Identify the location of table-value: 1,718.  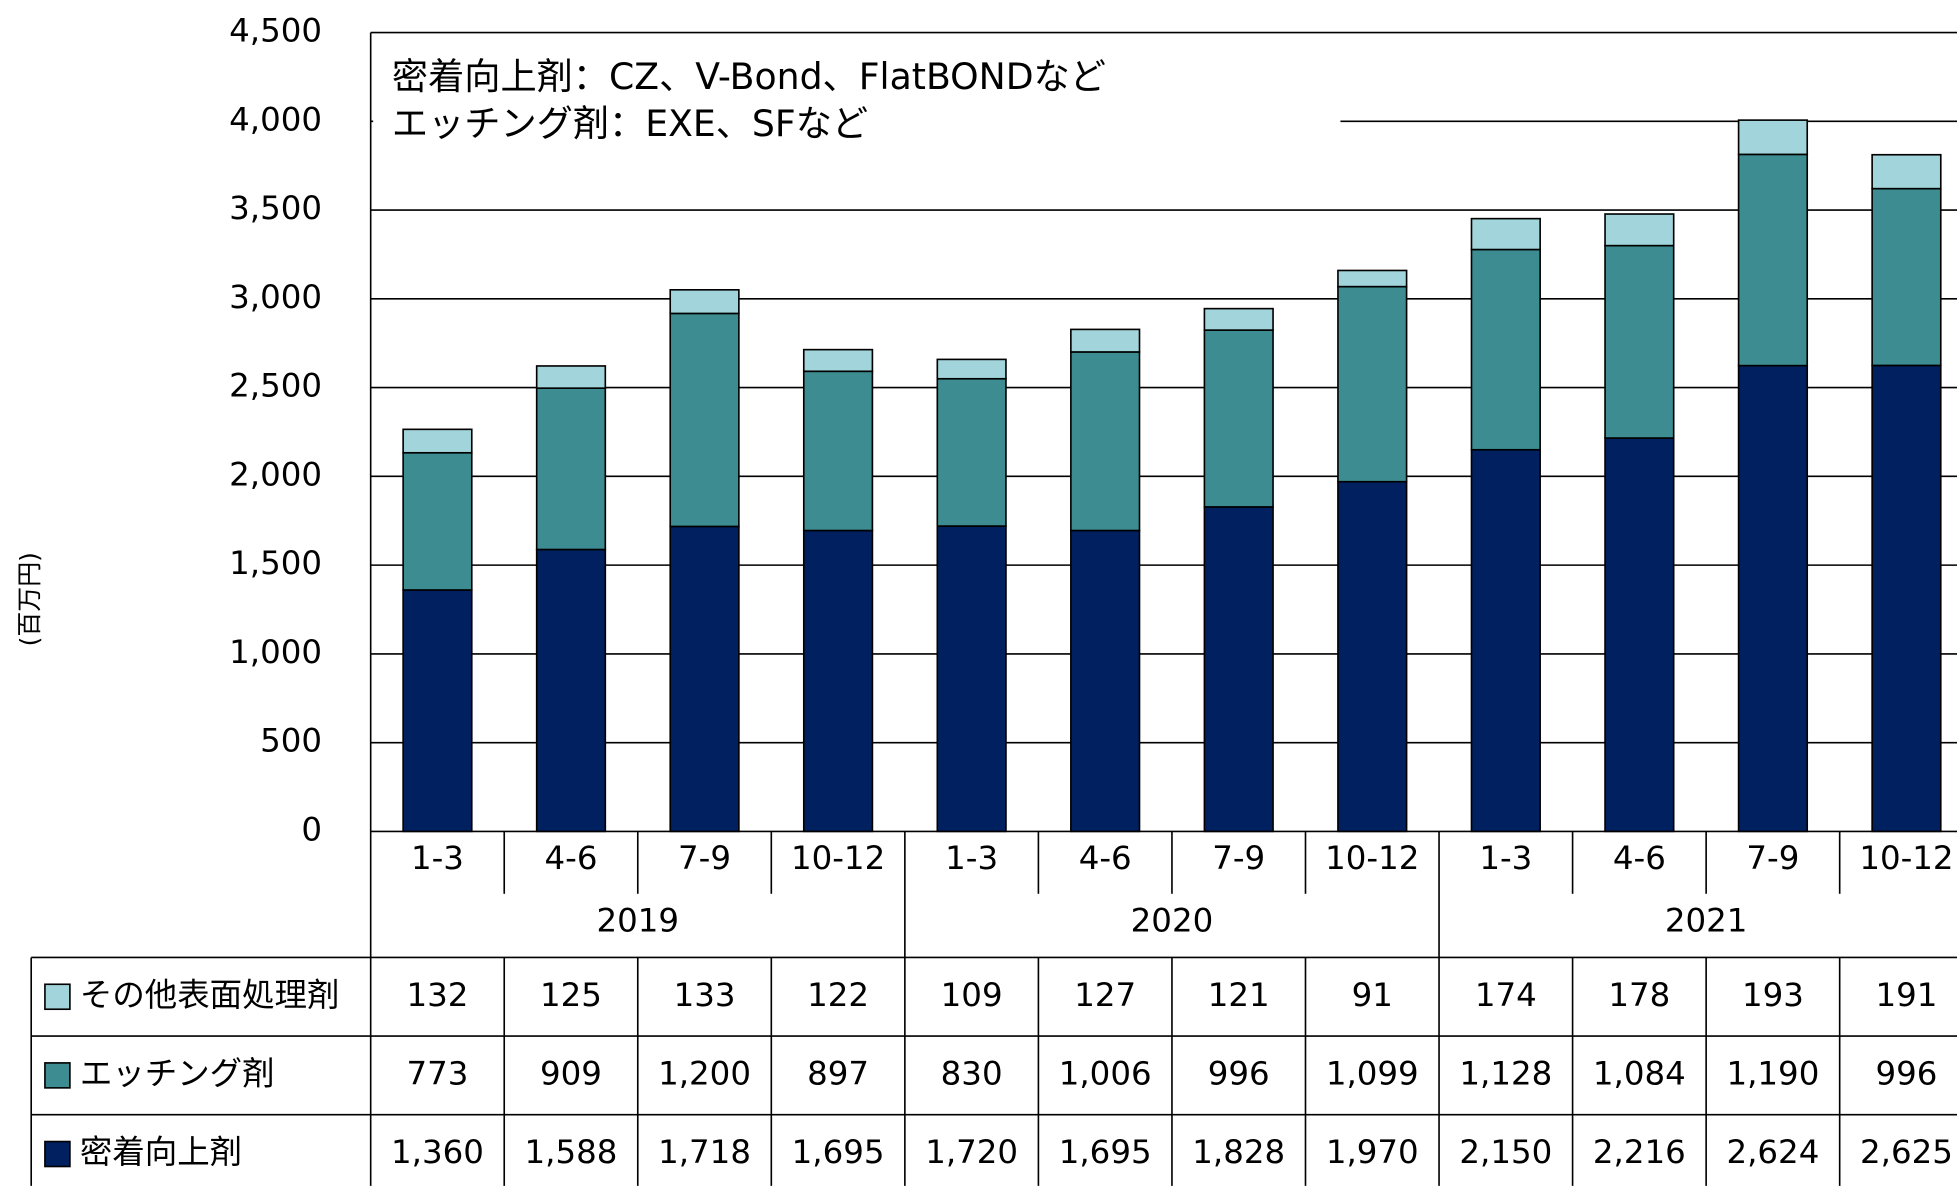
(704, 1152).